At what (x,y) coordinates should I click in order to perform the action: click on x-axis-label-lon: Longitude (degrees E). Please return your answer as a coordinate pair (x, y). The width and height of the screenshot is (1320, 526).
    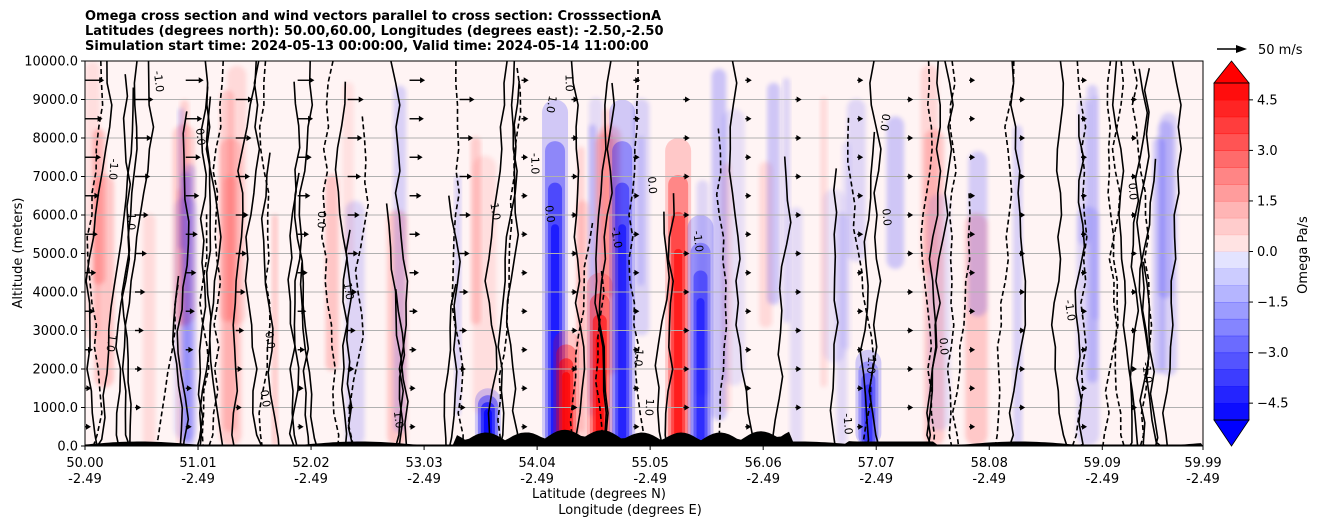
    Looking at the image, I should click on (630, 510).